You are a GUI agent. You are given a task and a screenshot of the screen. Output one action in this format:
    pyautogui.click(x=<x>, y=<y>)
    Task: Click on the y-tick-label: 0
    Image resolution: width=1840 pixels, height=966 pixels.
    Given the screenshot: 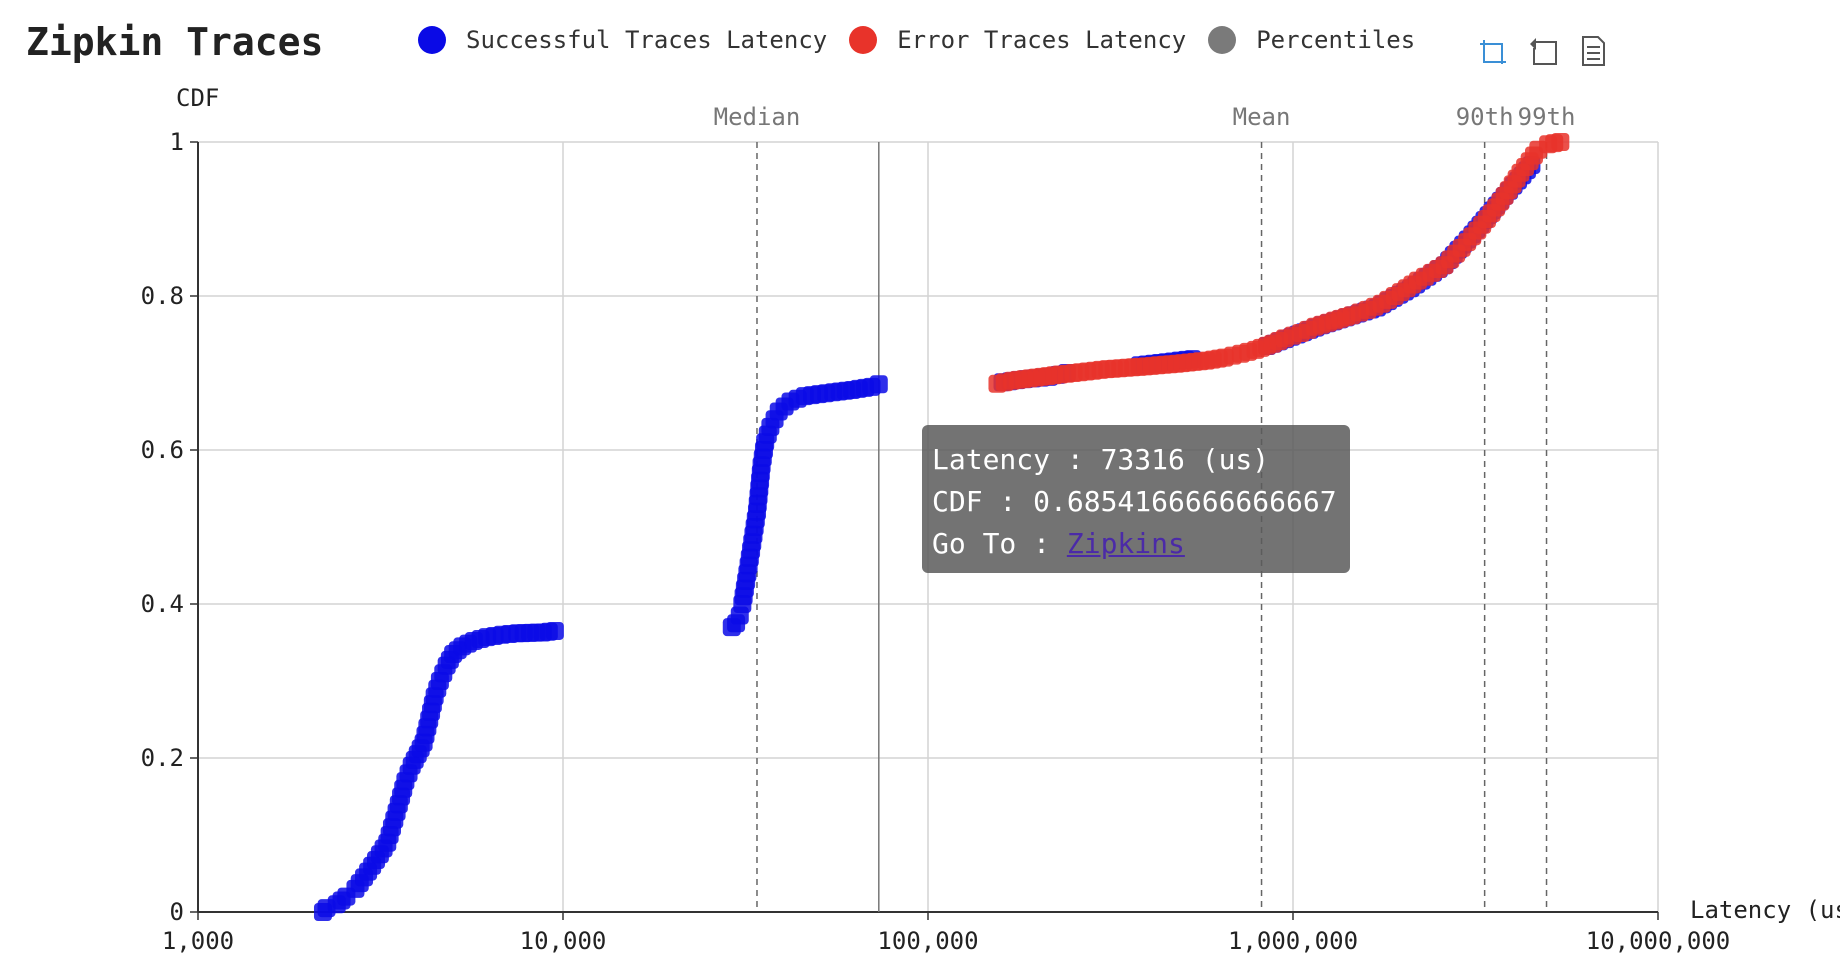 What is the action you would take?
    pyautogui.click(x=177, y=912)
    